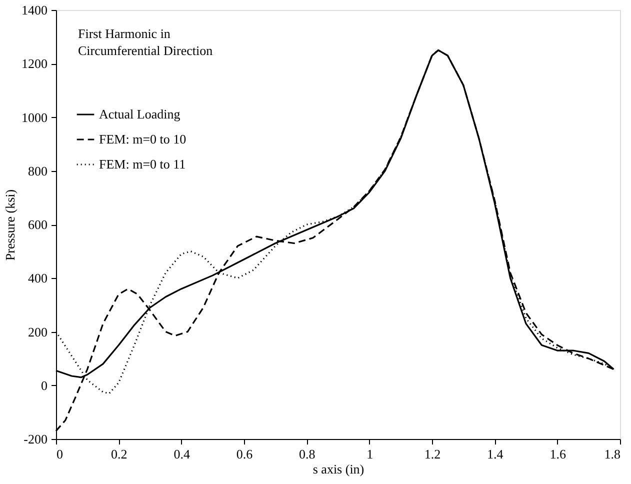 This screenshot has width=631, height=484. Describe the element at coordinates (142, 139) in the screenshot. I see `legend-label: FEM: m=0 to 10` at that location.